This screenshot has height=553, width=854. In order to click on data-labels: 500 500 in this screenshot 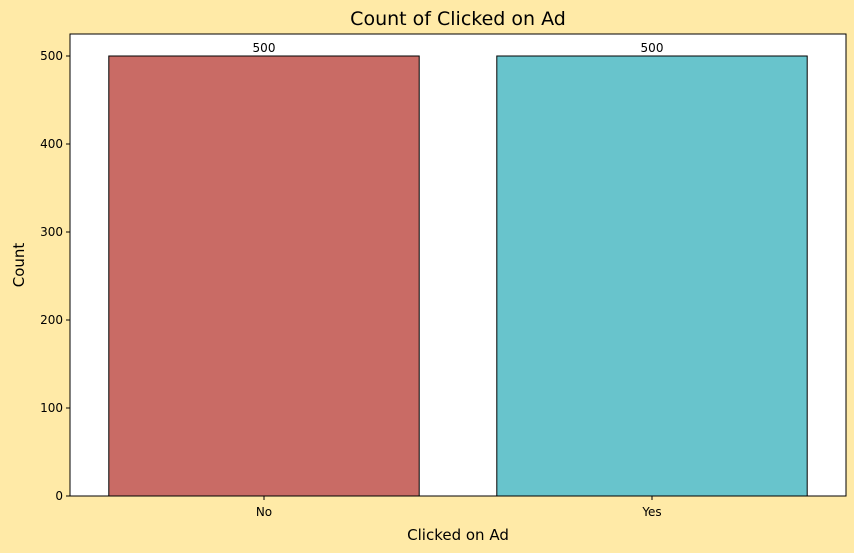, I will do `click(458, 48)`.